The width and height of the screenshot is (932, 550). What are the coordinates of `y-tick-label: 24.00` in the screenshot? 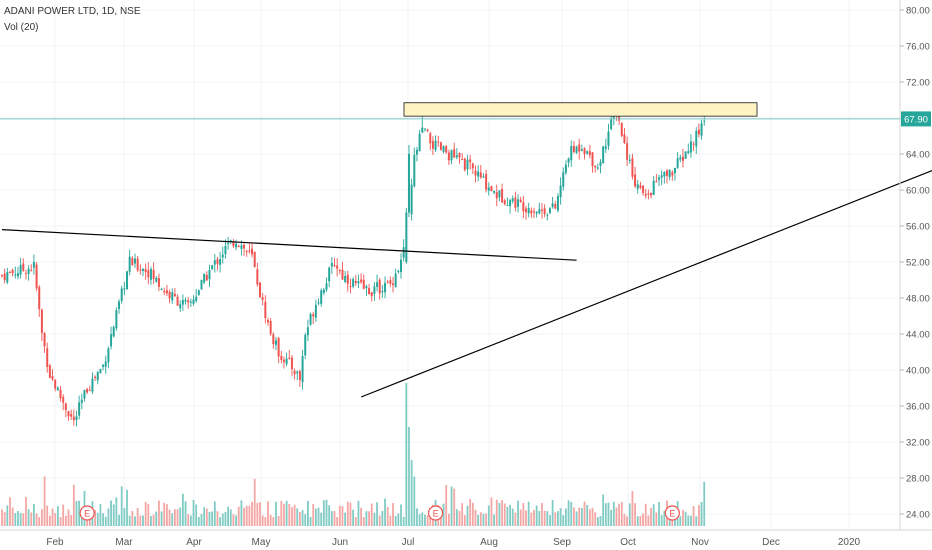 It's located at (918, 515).